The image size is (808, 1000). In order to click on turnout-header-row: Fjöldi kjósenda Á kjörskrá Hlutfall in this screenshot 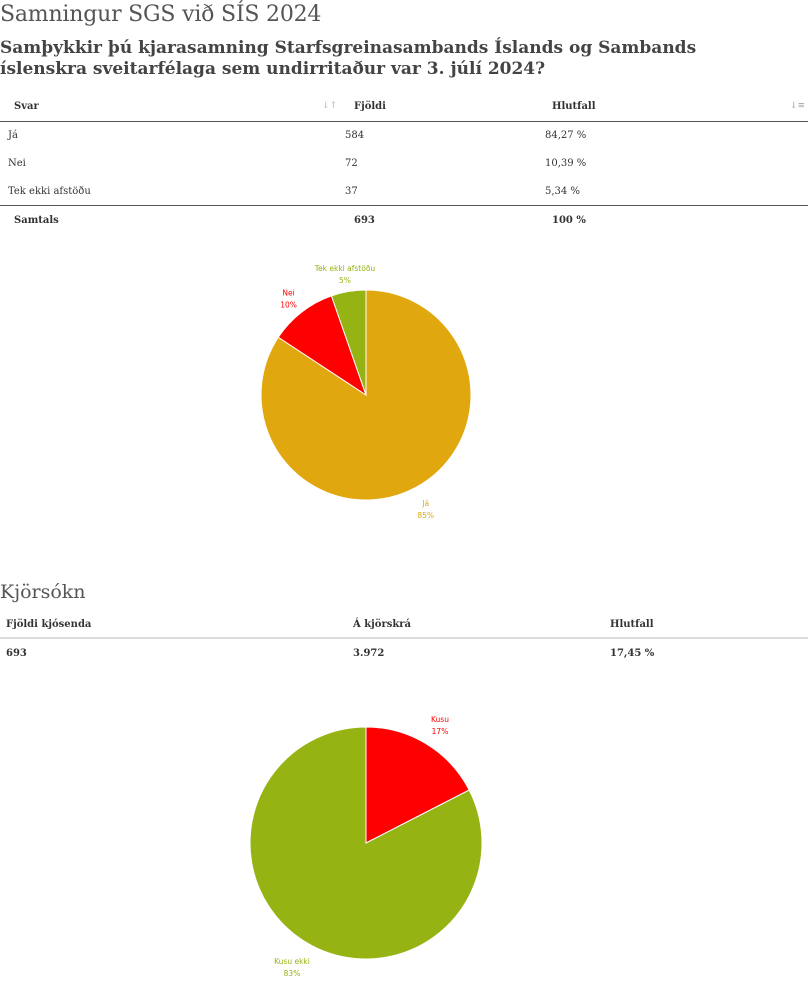, I will do `click(404, 624)`.